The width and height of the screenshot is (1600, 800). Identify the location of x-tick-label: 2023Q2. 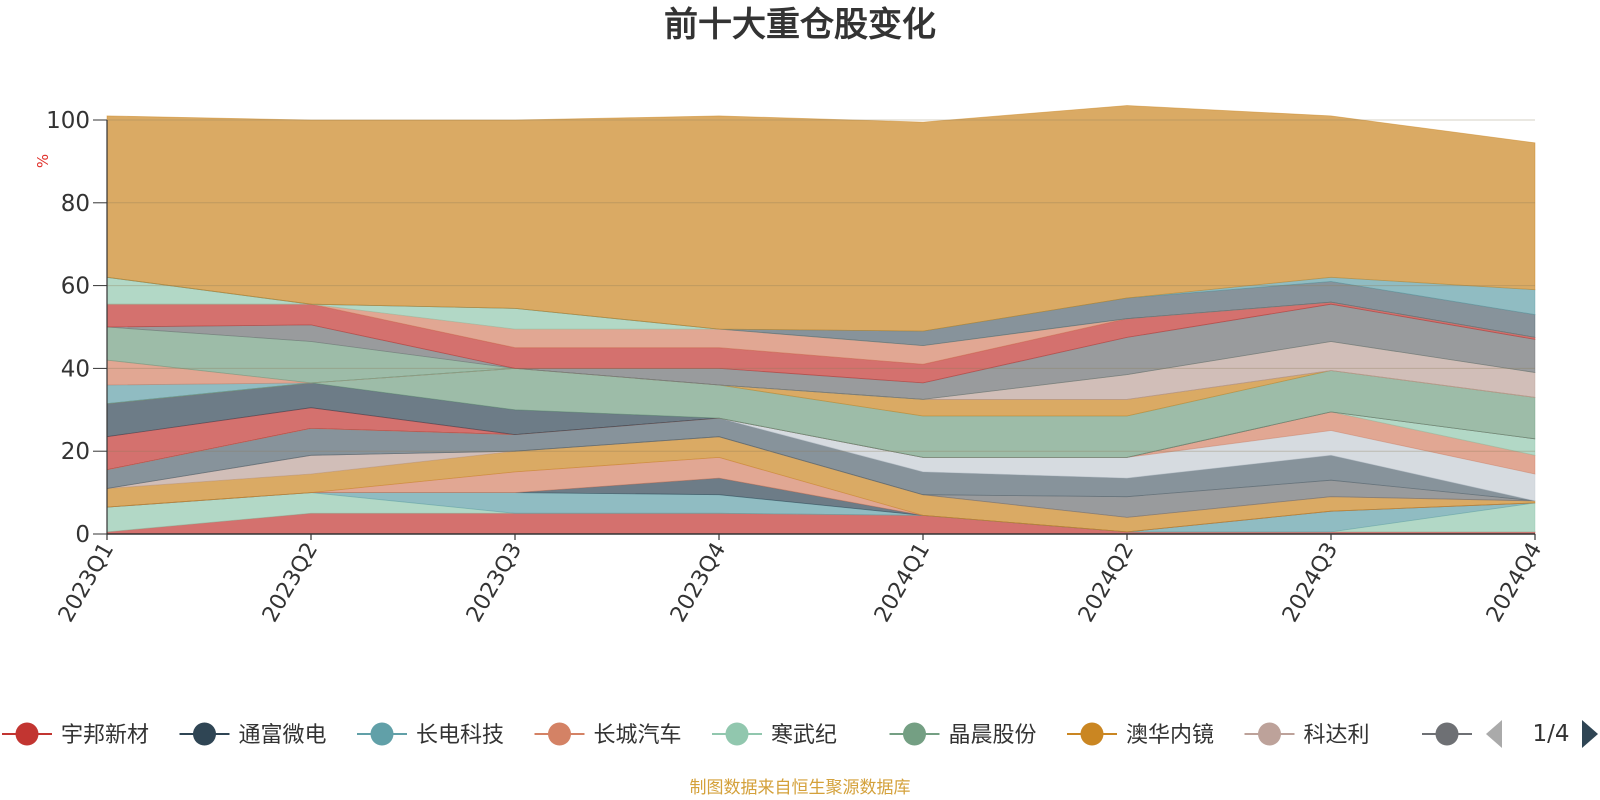
(290, 583).